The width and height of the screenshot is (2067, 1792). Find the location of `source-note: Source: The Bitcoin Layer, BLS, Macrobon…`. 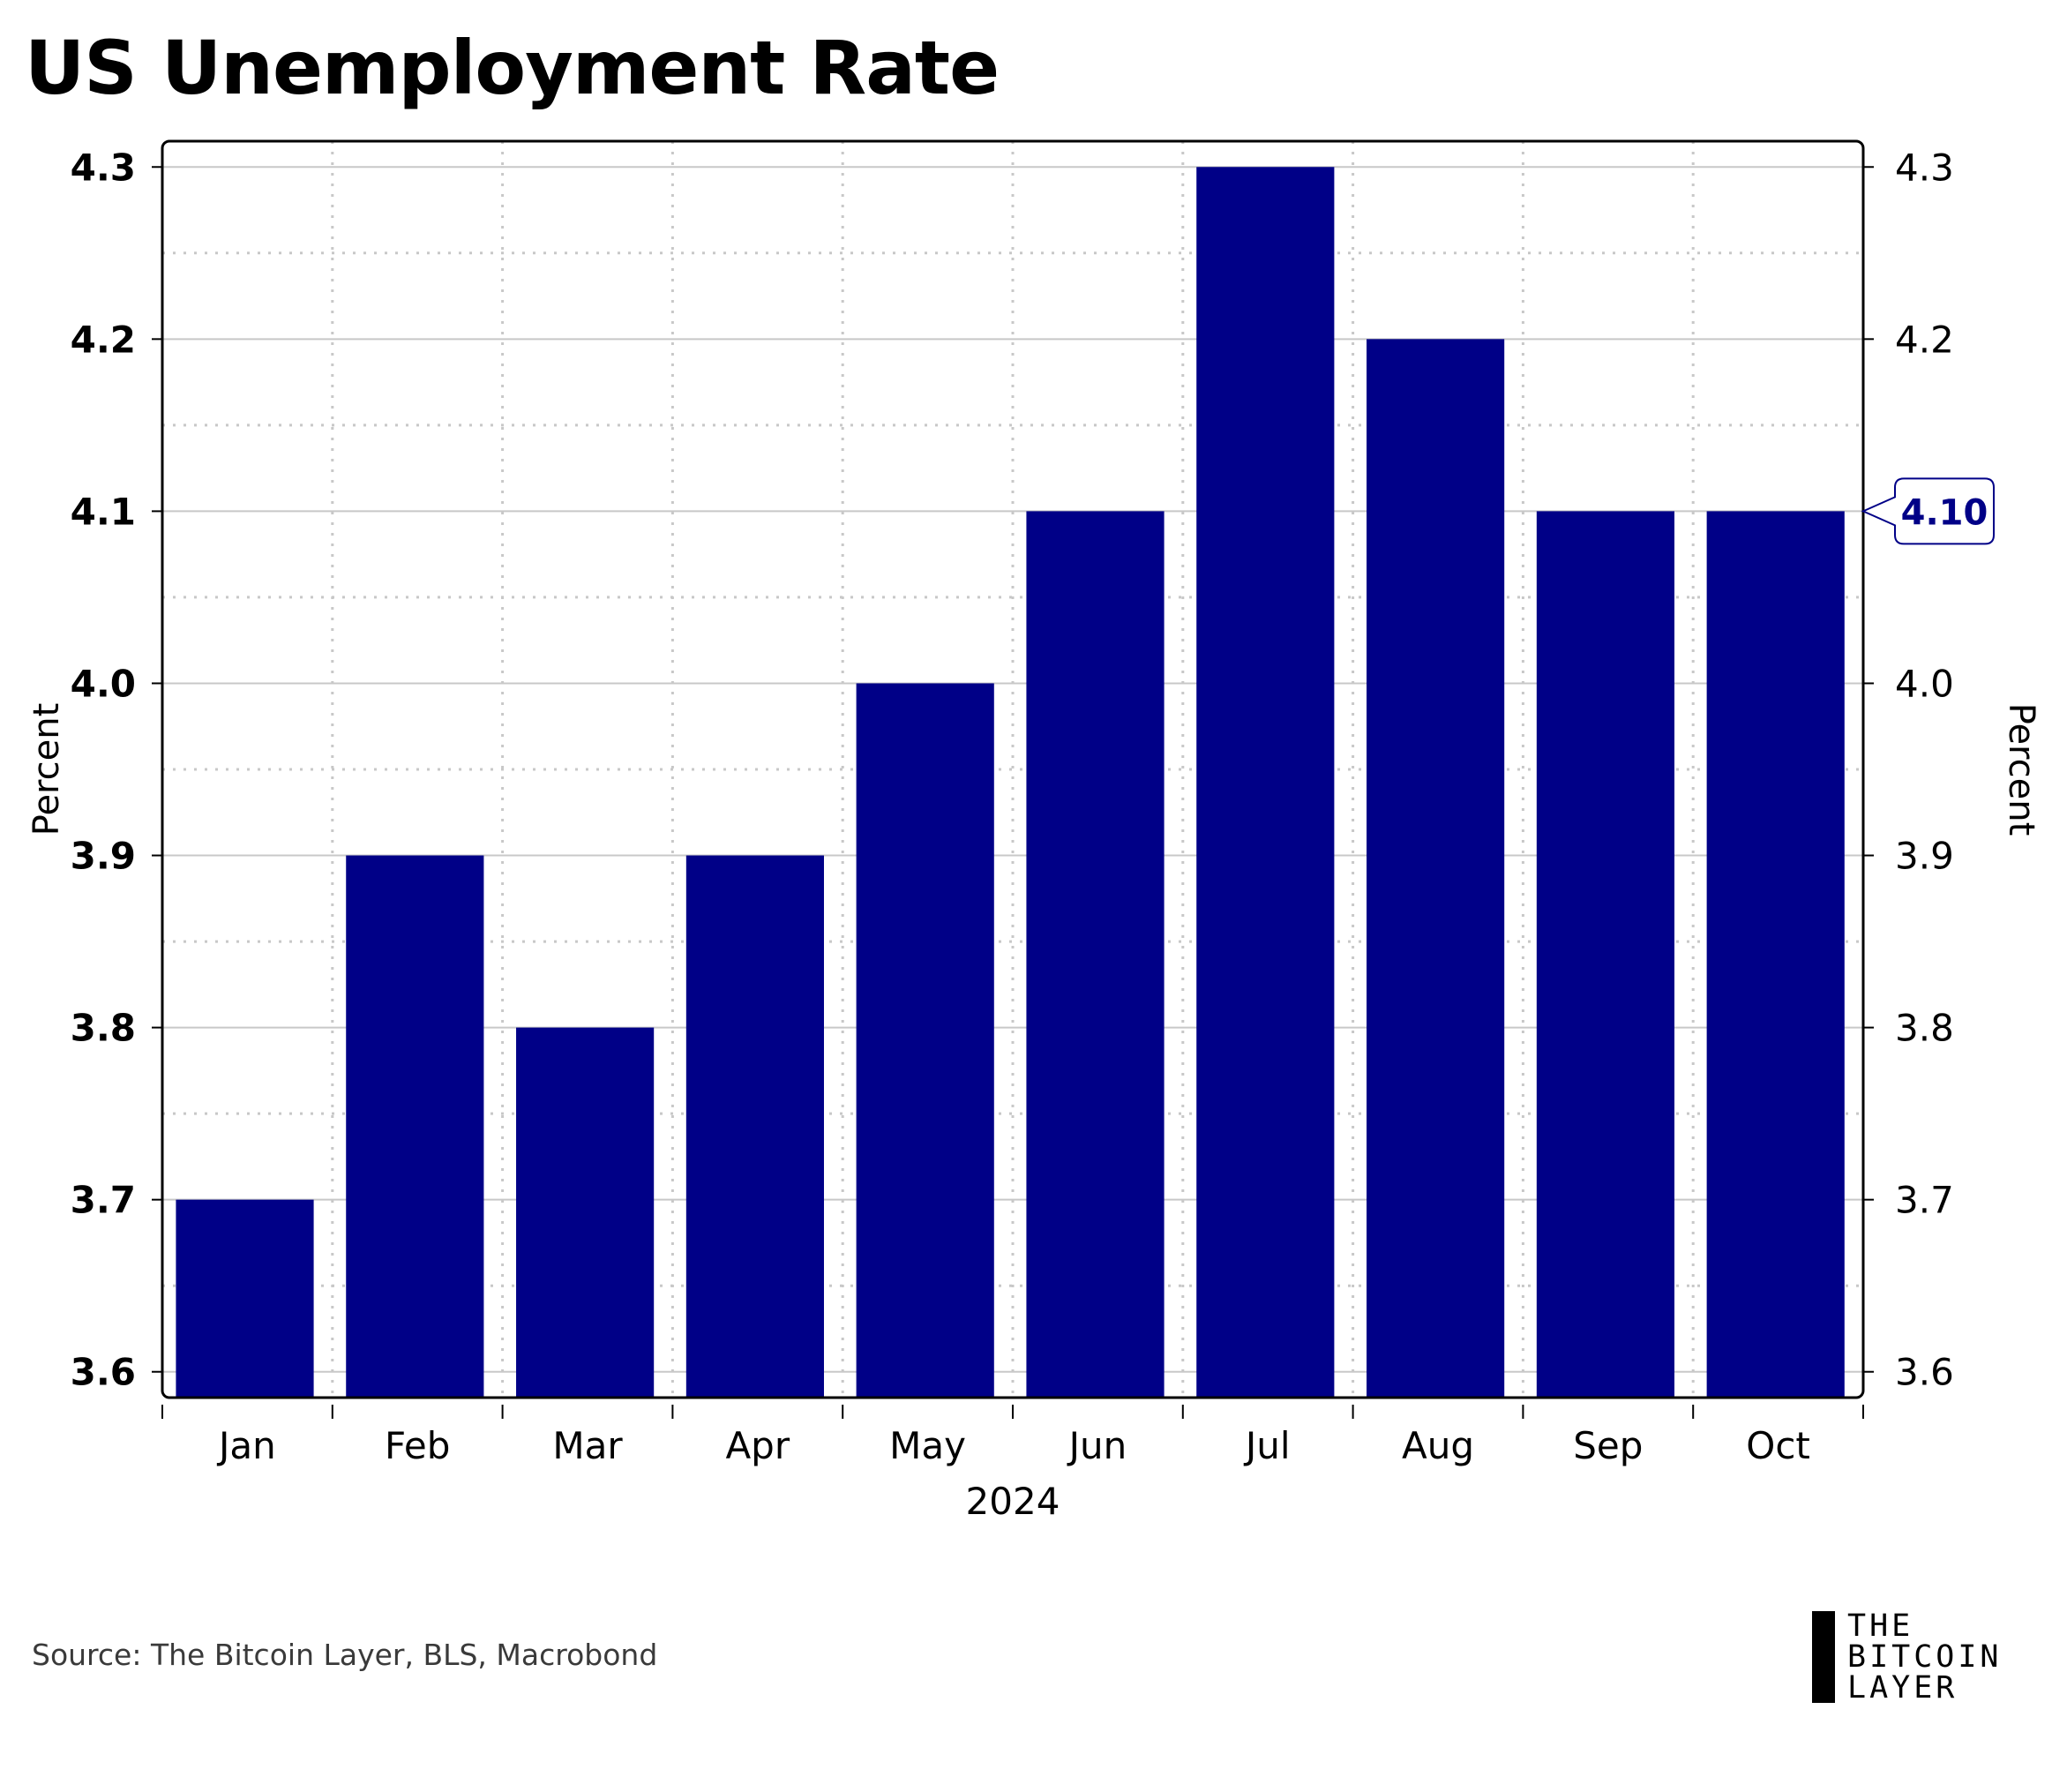

source-note: Source: The Bitcoin Layer, BLS, Macrobon… is located at coordinates (345, 1655).